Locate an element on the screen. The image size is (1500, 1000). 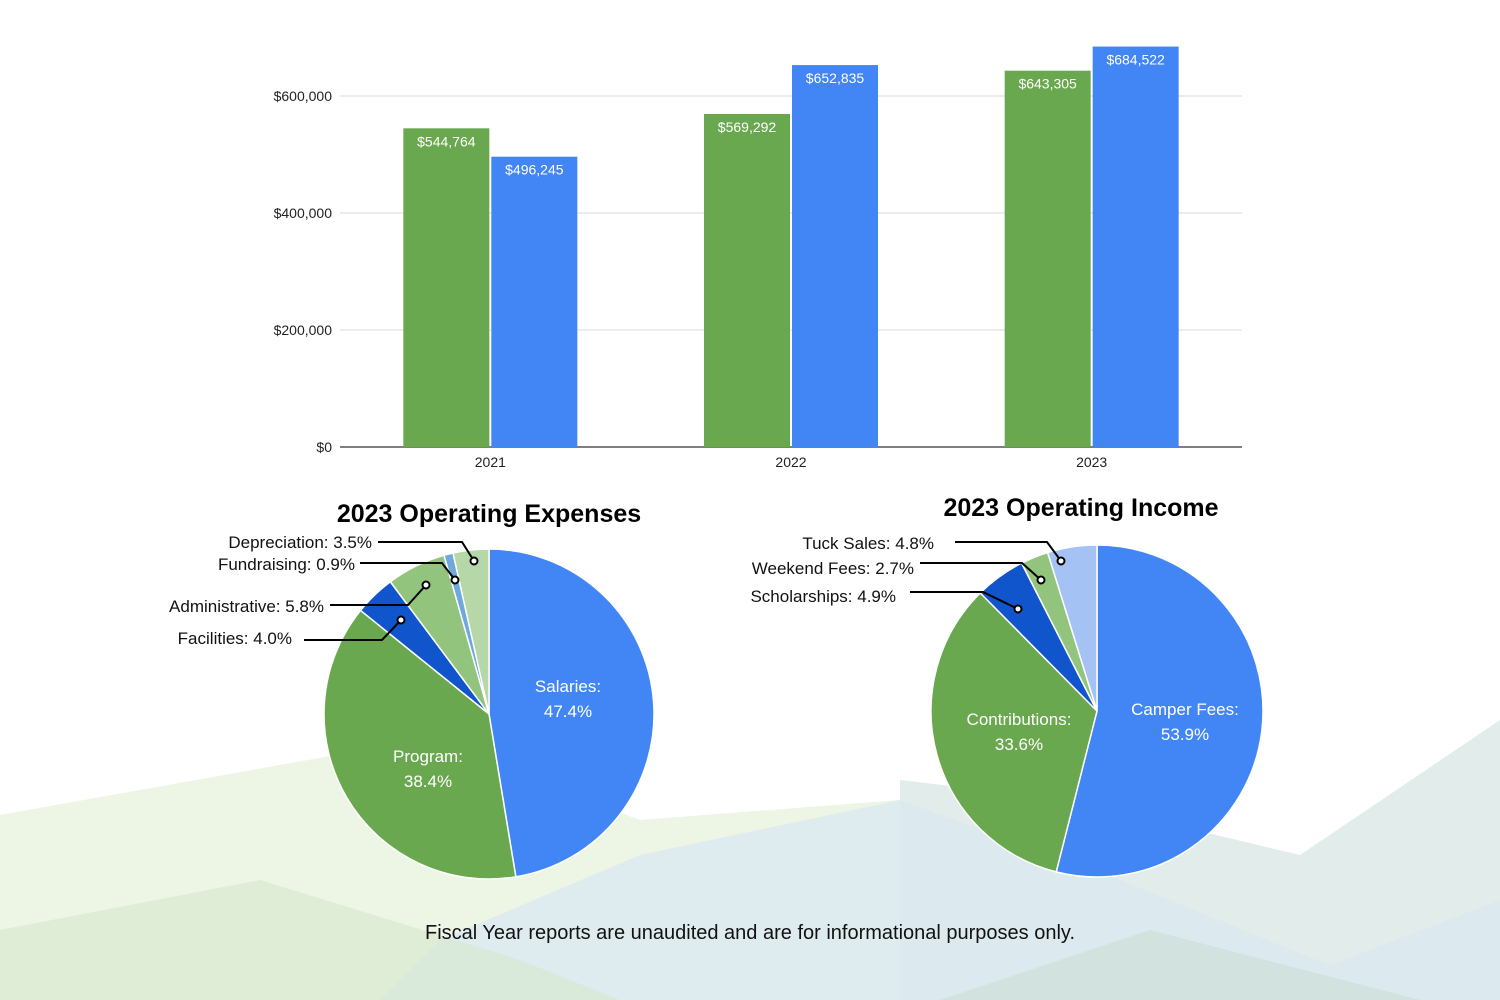
slice-value: 47.4% is located at coordinates (568, 711).